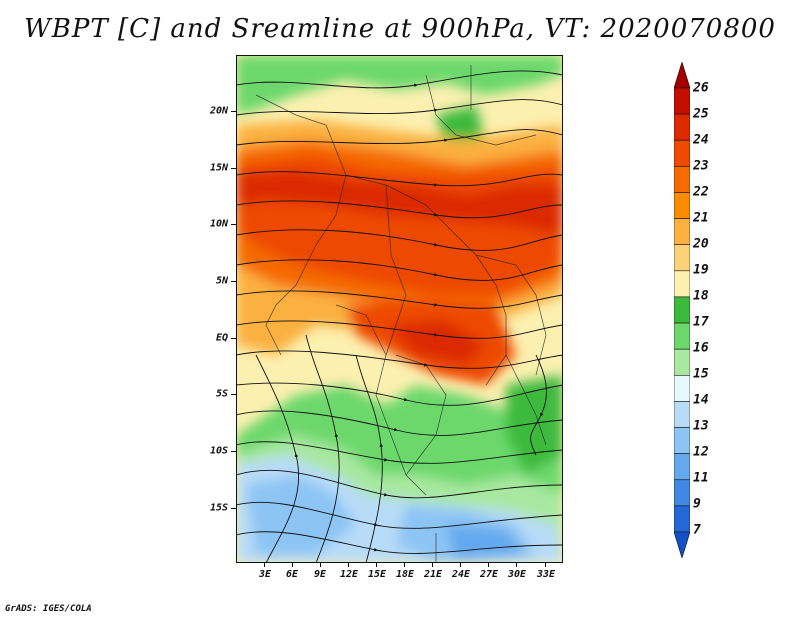  Describe the element at coordinates (218, 111) in the screenshot. I see `lat-label-20n: 20N` at that location.